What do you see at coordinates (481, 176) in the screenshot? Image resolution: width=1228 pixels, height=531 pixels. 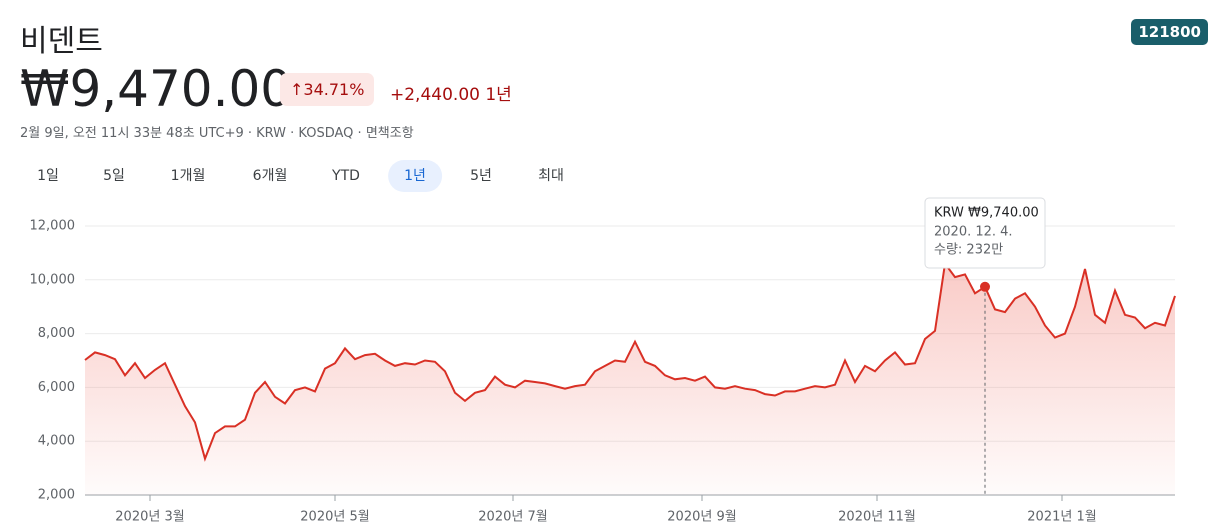 I see `range-tab: 5년` at bounding box center [481, 176].